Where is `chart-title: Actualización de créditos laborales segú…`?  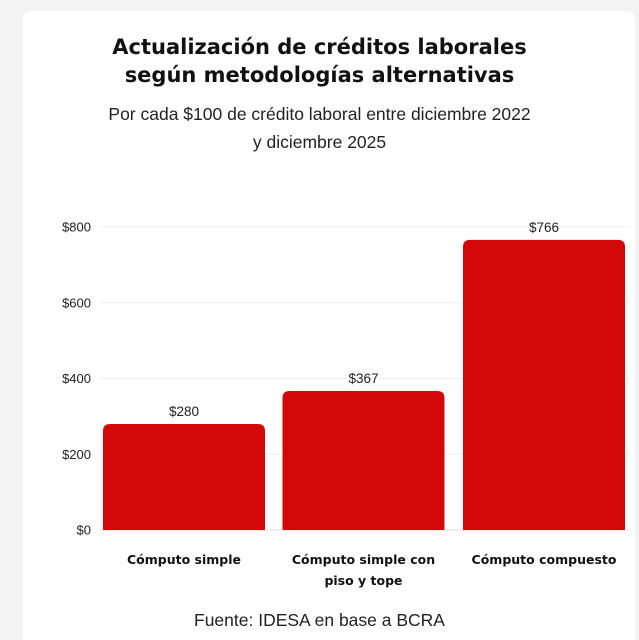 chart-title: Actualización de créditos laborales segú… is located at coordinates (319, 61).